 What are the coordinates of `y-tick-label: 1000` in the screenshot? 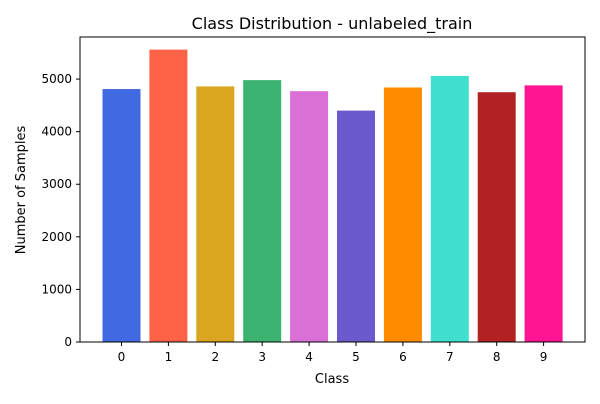 It's located at (56, 289).